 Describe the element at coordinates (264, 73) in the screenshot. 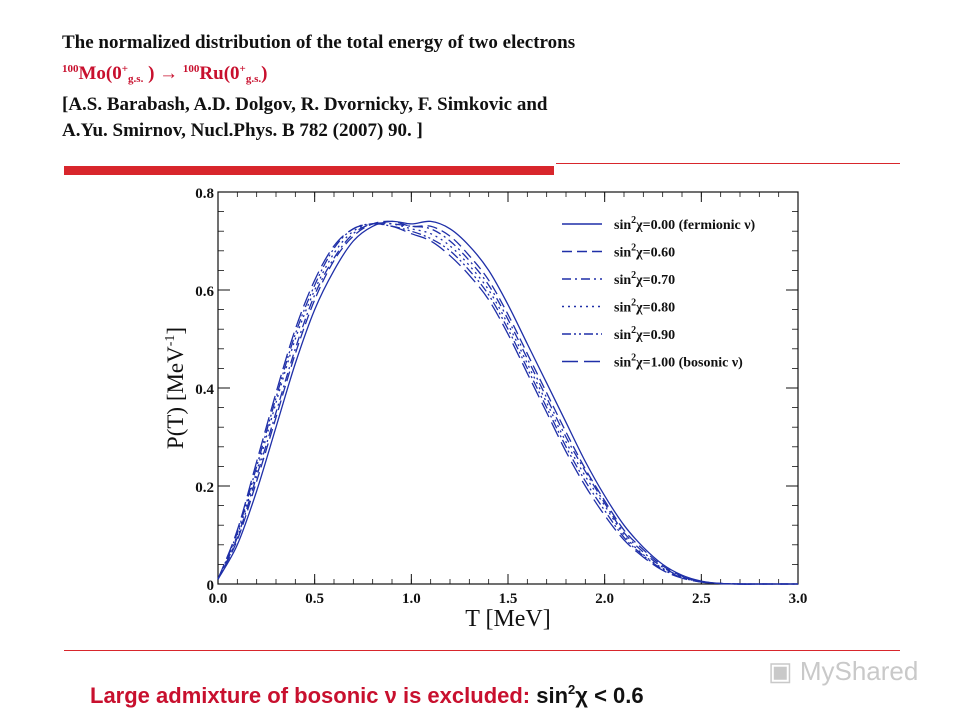

I see `daughter-close: )` at that location.